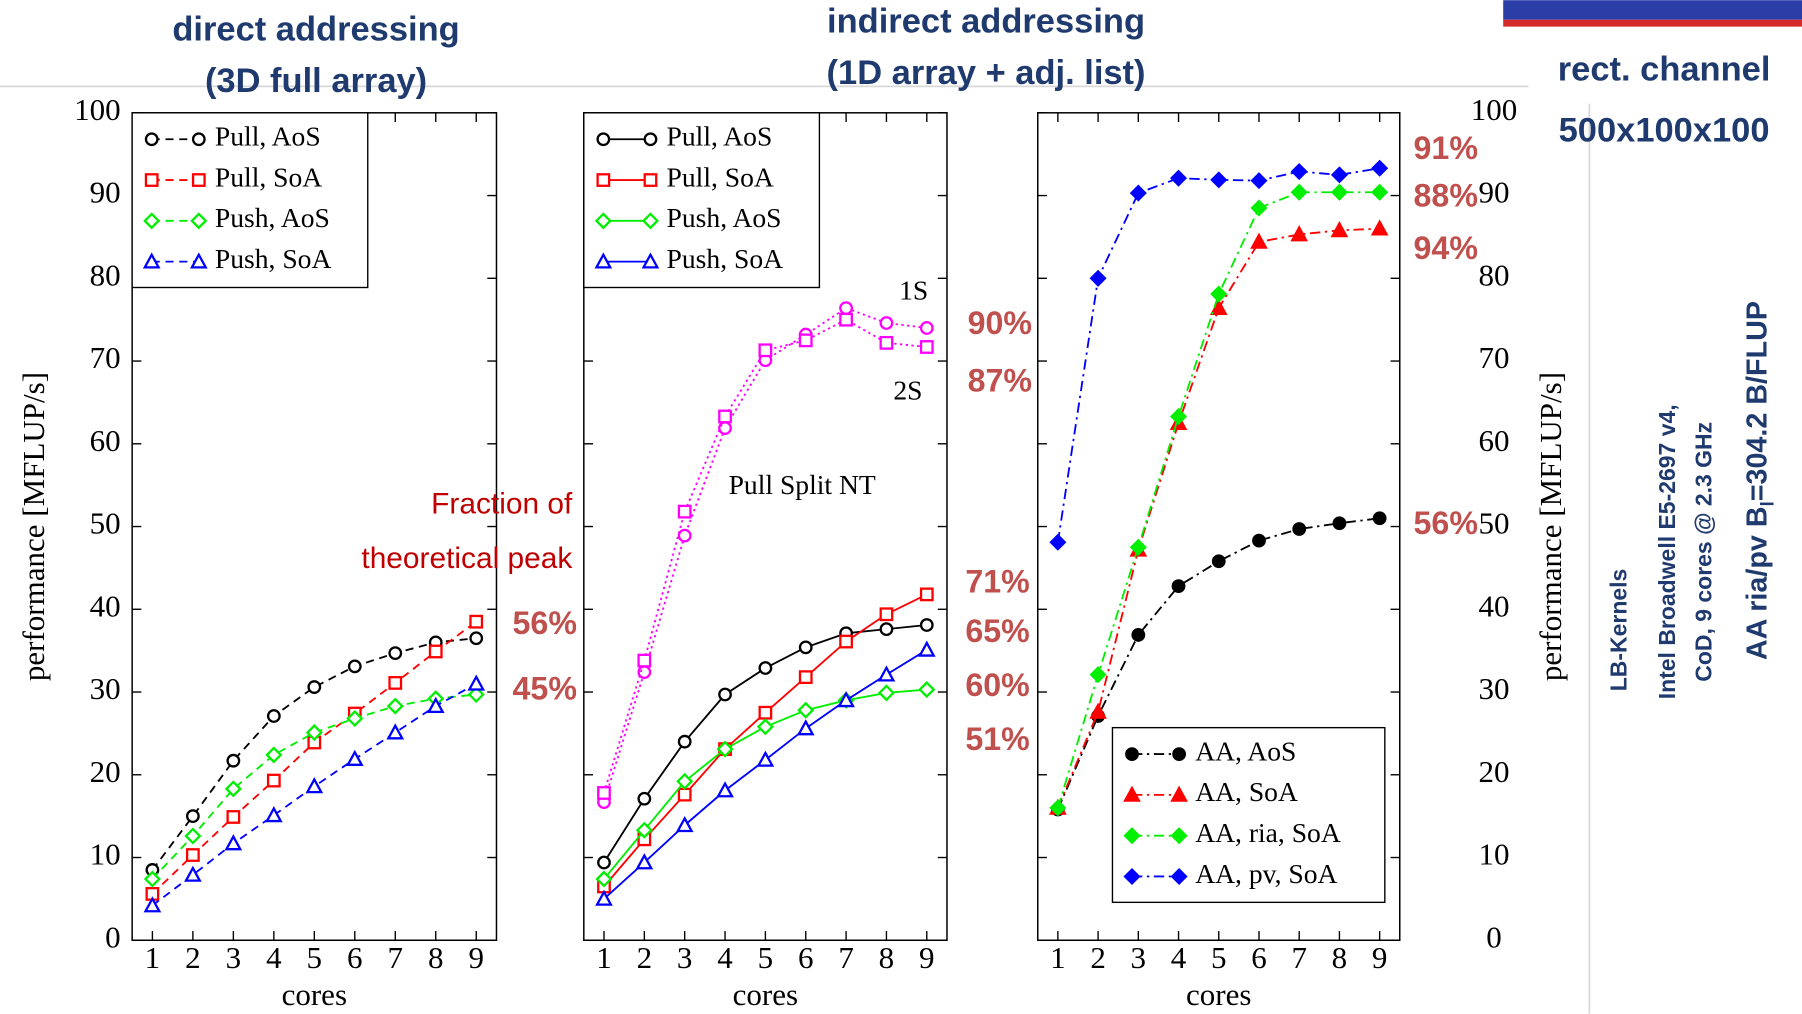 The width and height of the screenshot is (1802, 1014). What do you see at coordinates (1340, 957) in the screenshot?
I see `x-tick-label: 8` at bounding box center [1340, 957].